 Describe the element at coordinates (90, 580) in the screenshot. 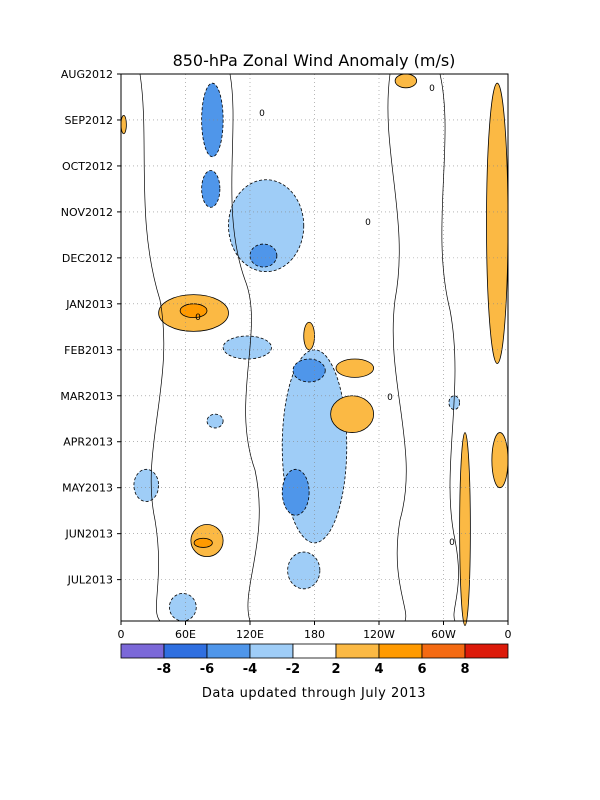

I see `y-tick-label: JUL2013` at that location.